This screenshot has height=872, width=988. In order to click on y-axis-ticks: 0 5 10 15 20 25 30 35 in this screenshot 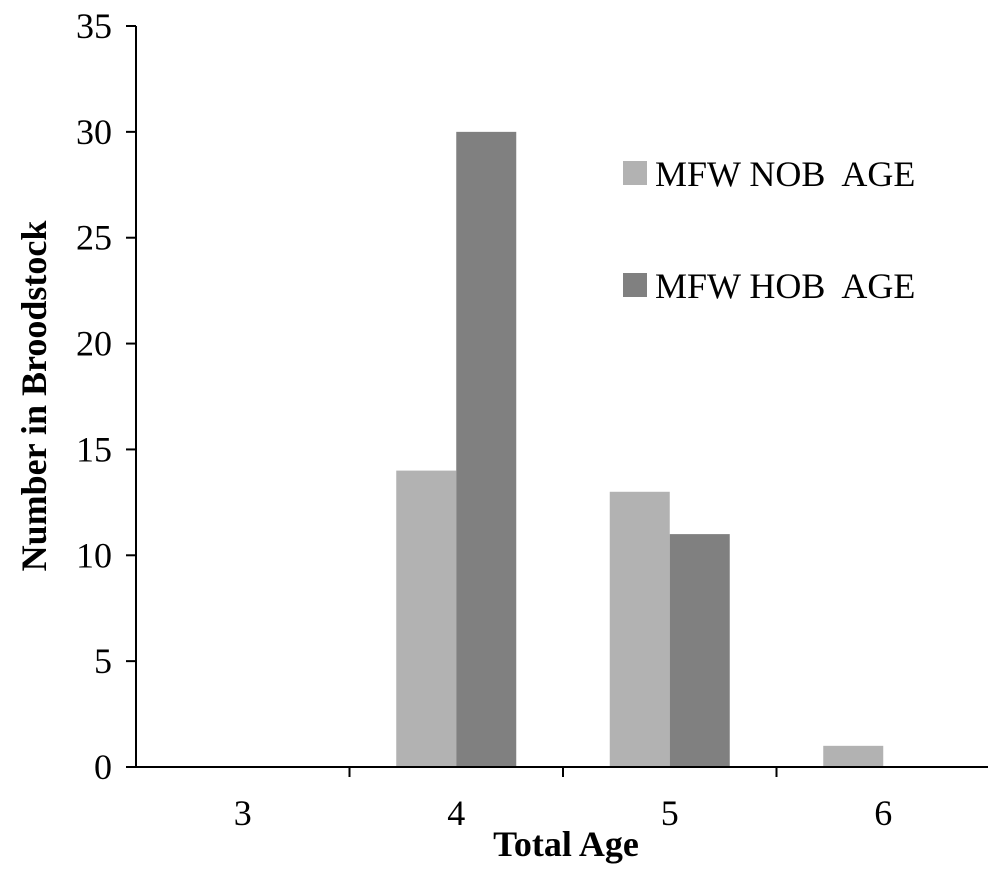, I will do `click(106, 396)`.